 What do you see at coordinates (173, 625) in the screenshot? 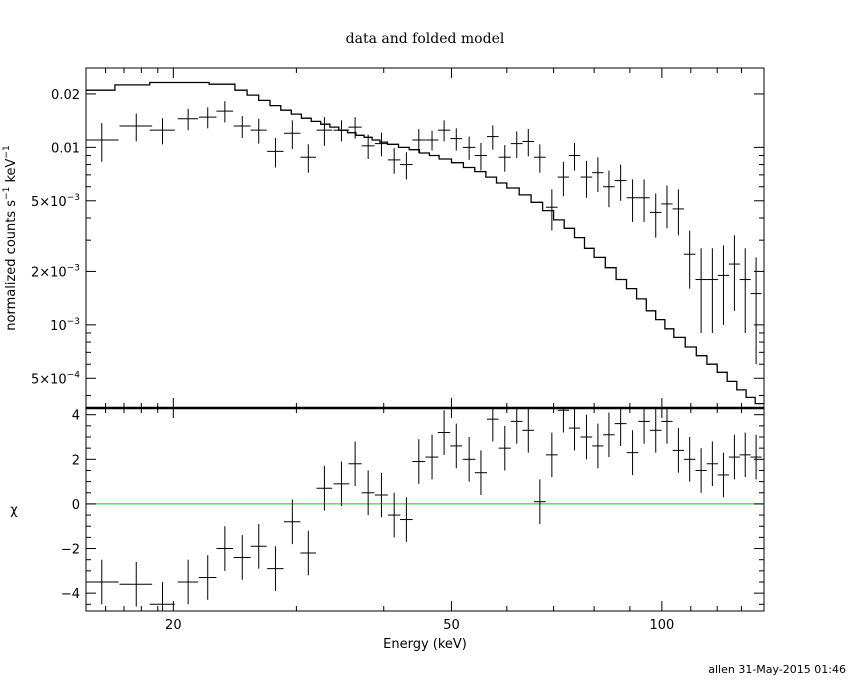
I see `x-tick-label: 20` at bounding box center [173, 625].